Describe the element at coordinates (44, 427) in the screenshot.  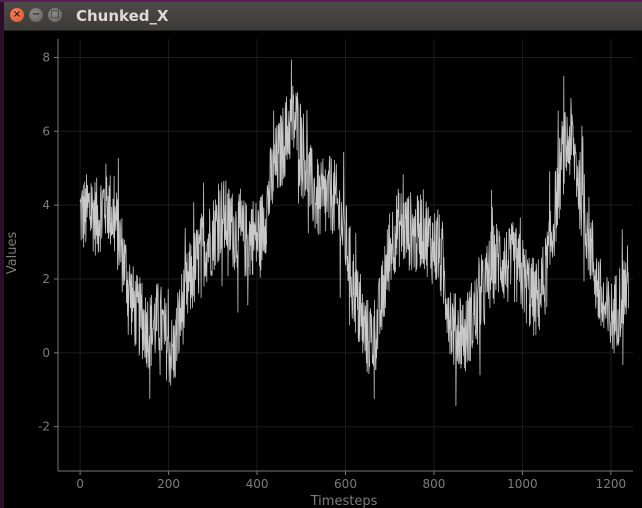
I see `y-tick-label: -2` at that location.